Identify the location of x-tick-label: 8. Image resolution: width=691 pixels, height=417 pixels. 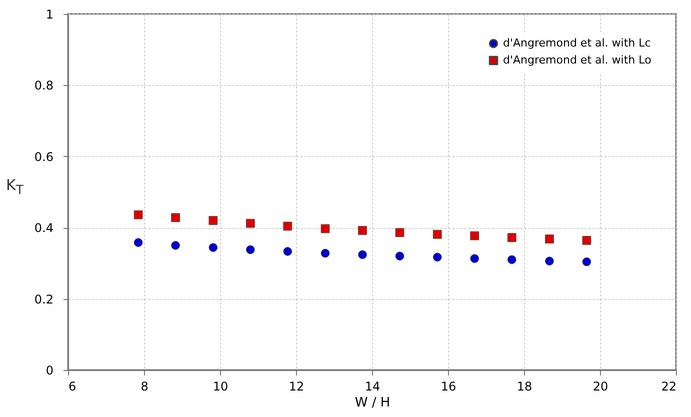
(144, 387).